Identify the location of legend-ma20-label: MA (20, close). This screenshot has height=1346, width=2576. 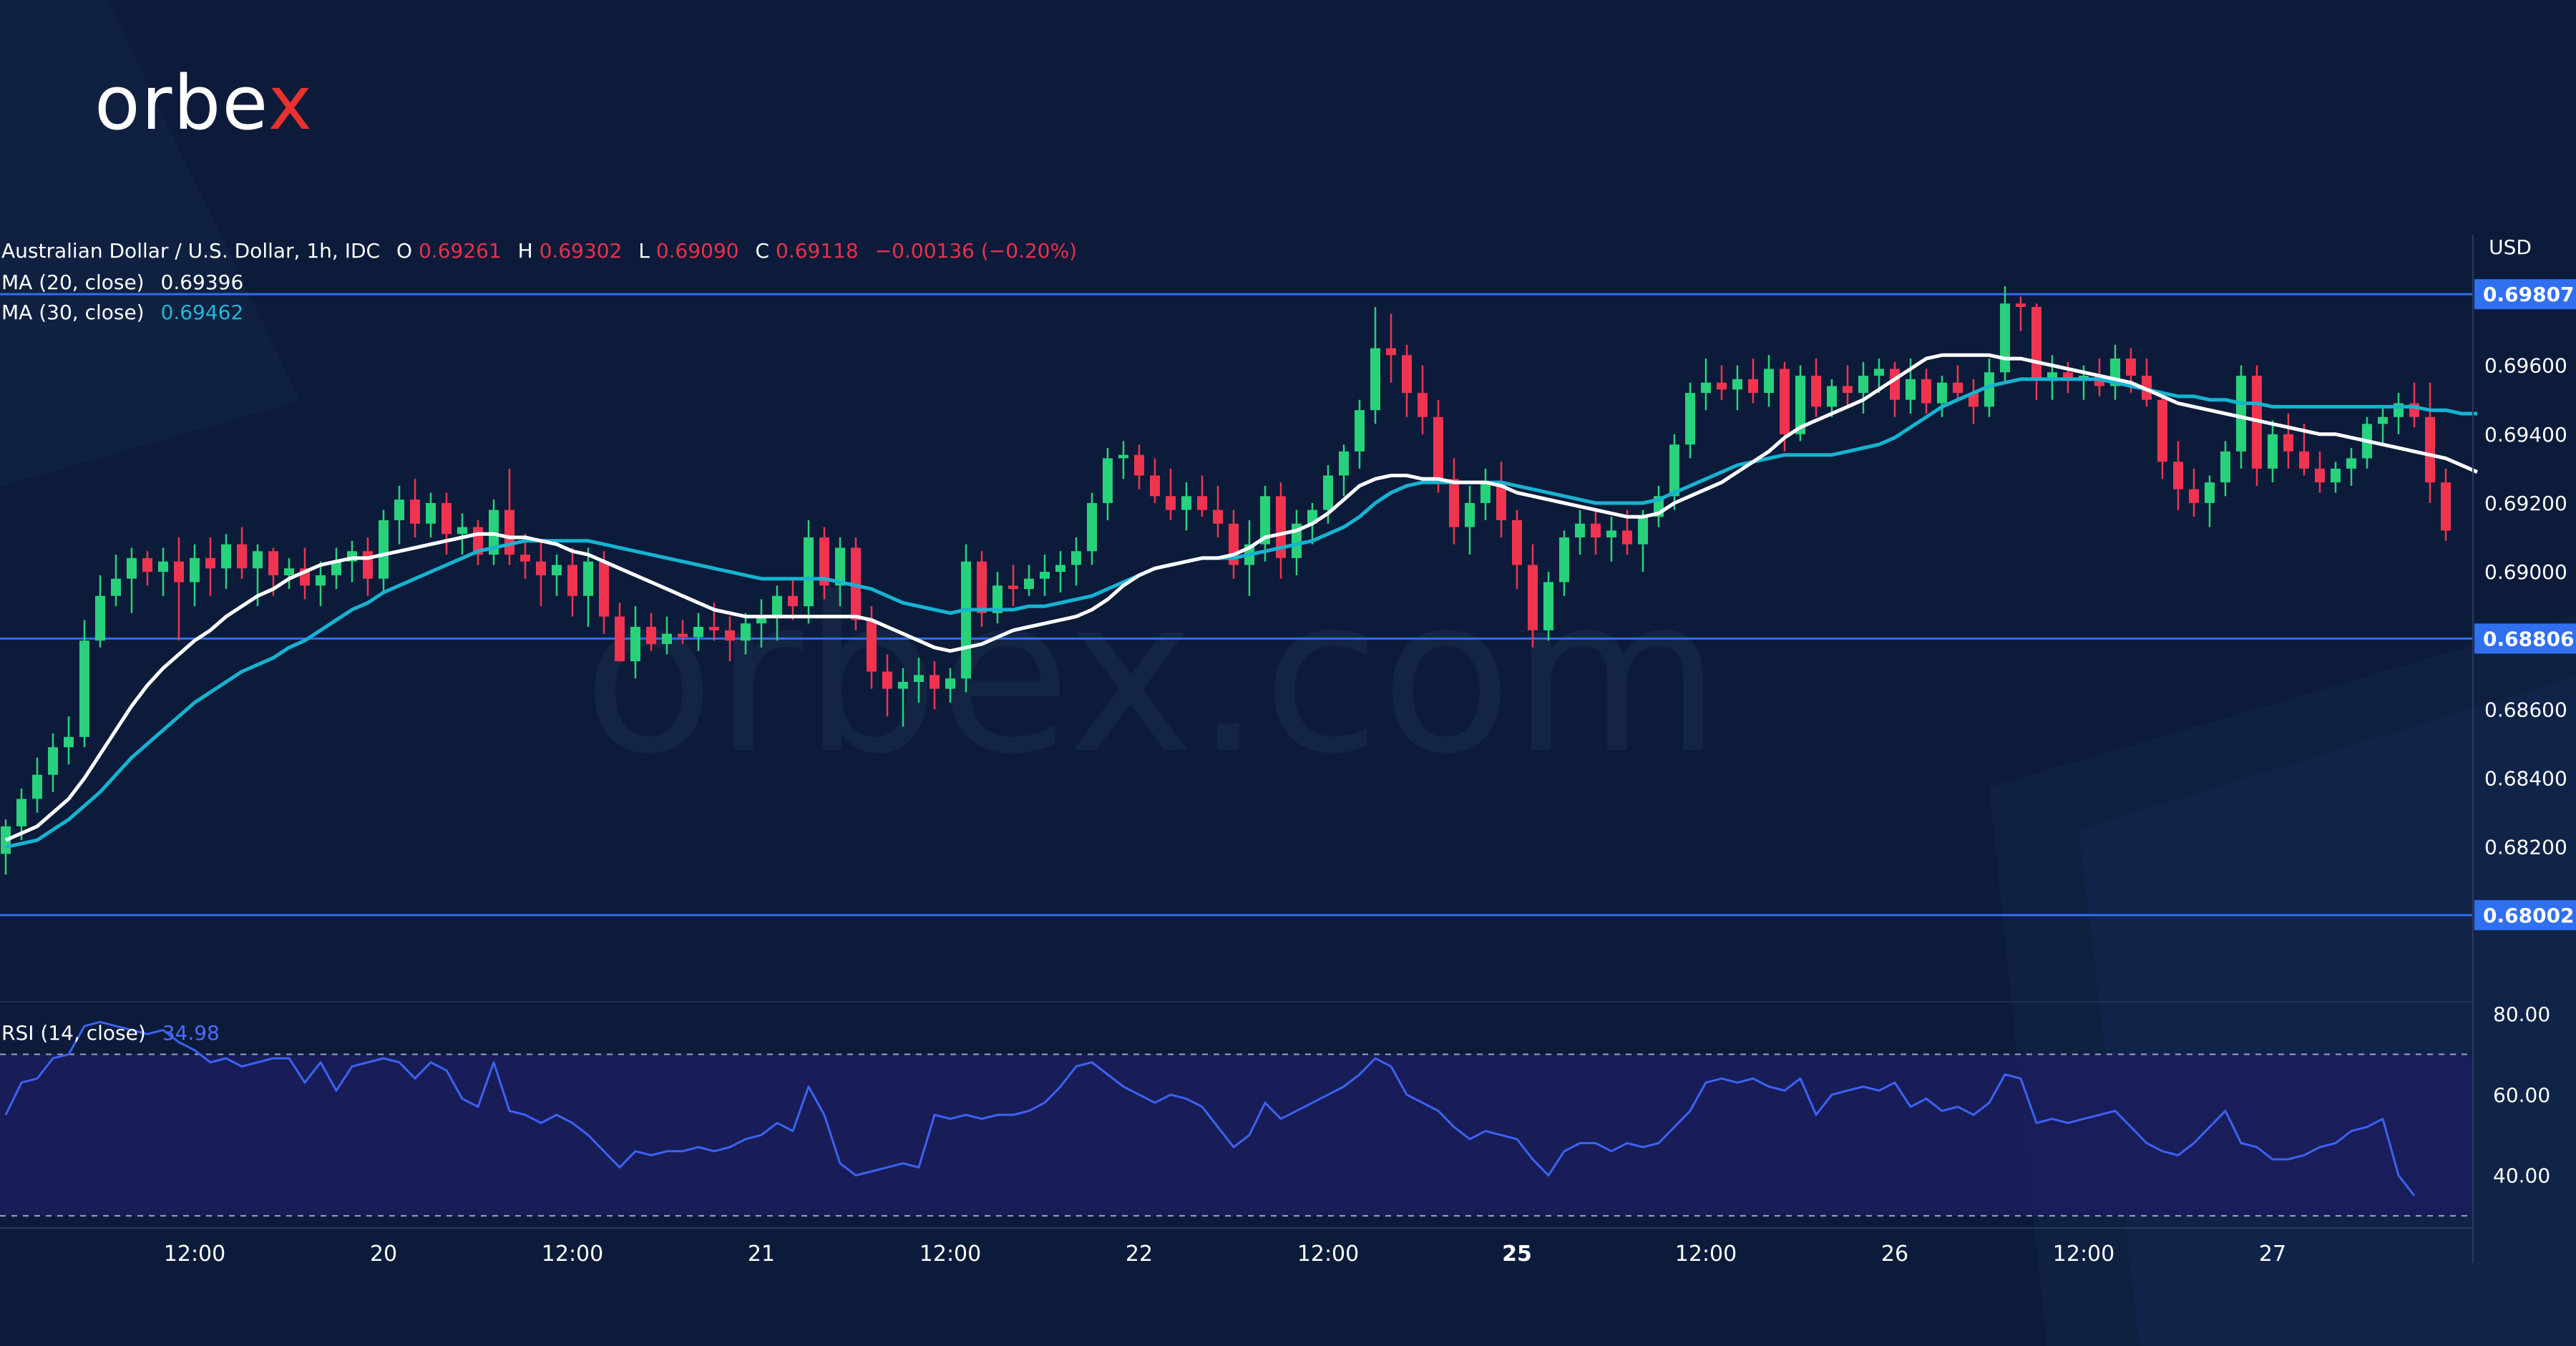
(73, 282).